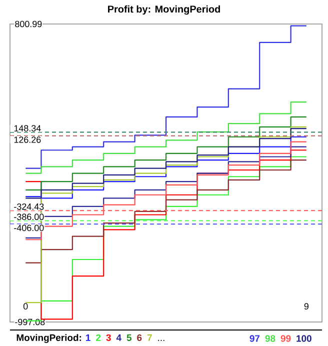 Image resolution: width=328 pixels, height=346 pixels. I want to click on text: 4, so click(119, 337).